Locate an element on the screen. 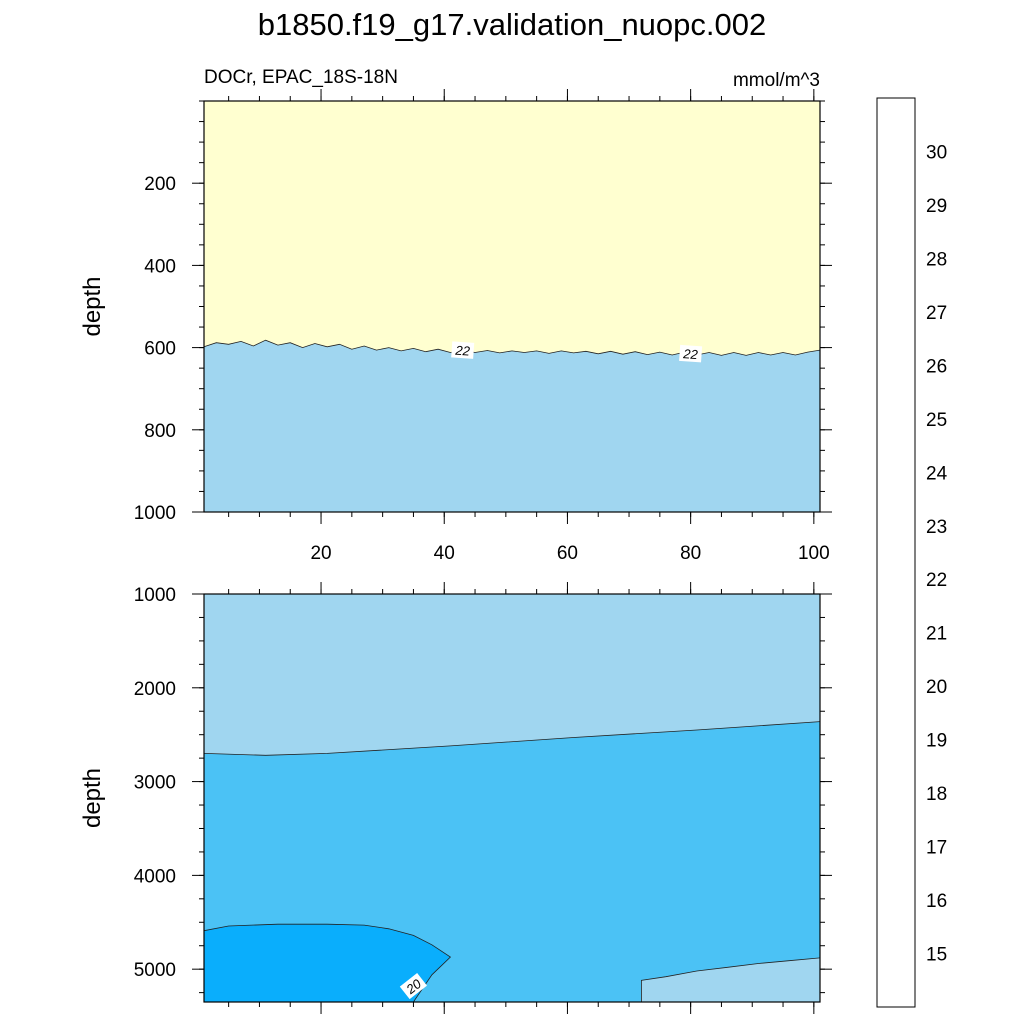 The width and height of the screenshot is (1024, 1024). y-tick-label: 3000 is located at coordinates (155, 783).